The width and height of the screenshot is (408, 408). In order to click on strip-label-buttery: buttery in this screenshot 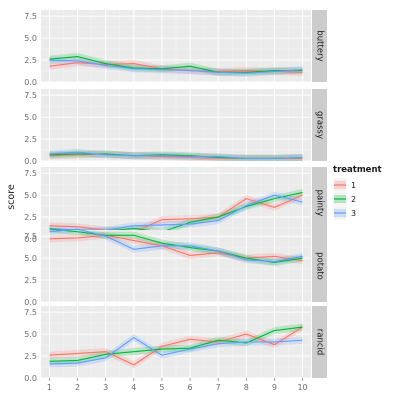, I will do `click(320, 45)`.